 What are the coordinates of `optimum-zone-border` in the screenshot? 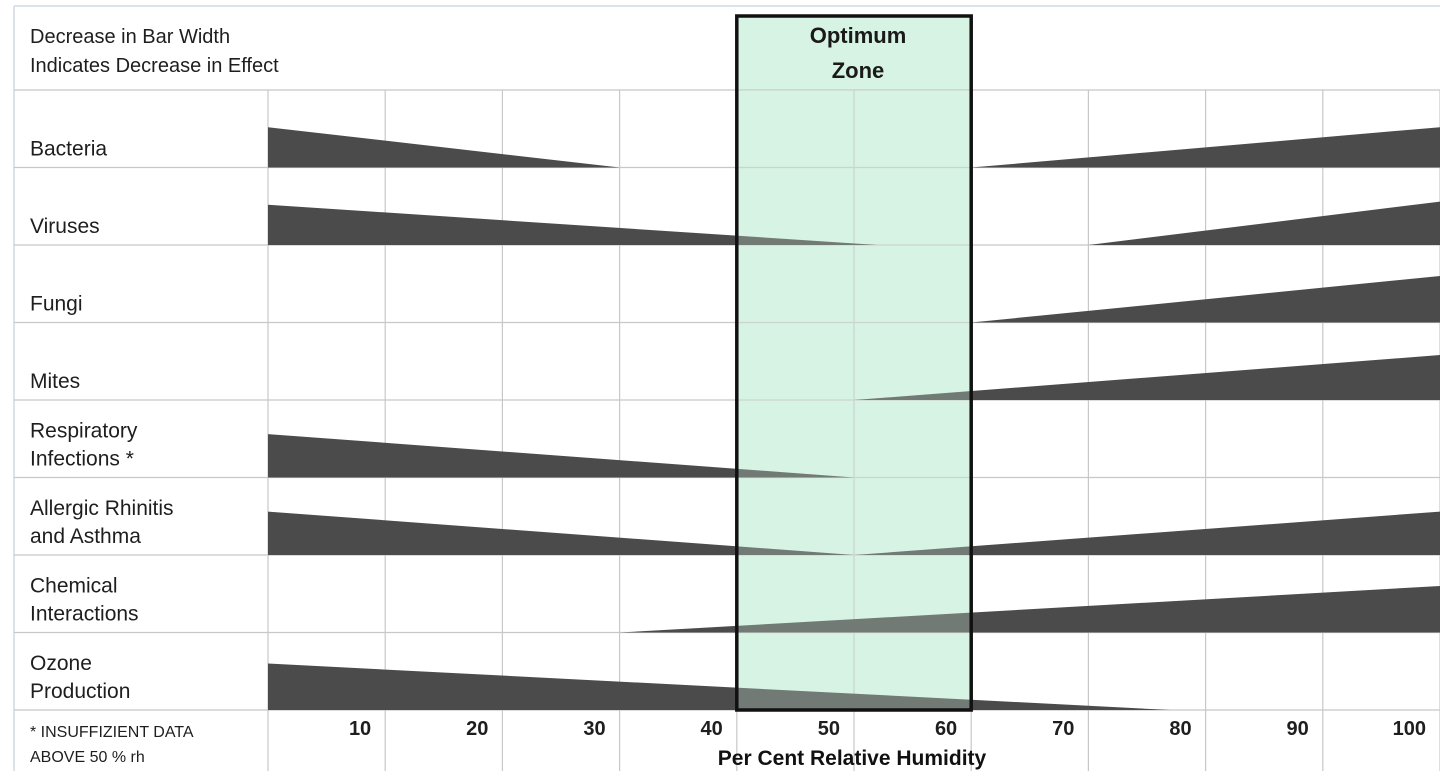 It's located at (854, 363).